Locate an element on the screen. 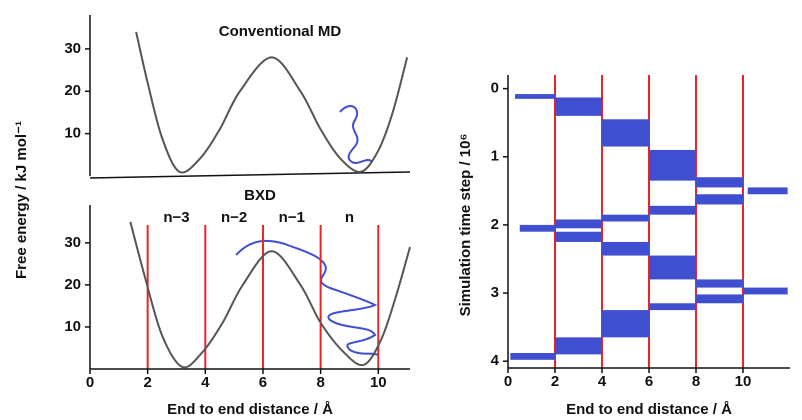 Image resolution: width=802 pixels, height=420 pixels. box-label: n−2 is located at coordinates (234, 217).